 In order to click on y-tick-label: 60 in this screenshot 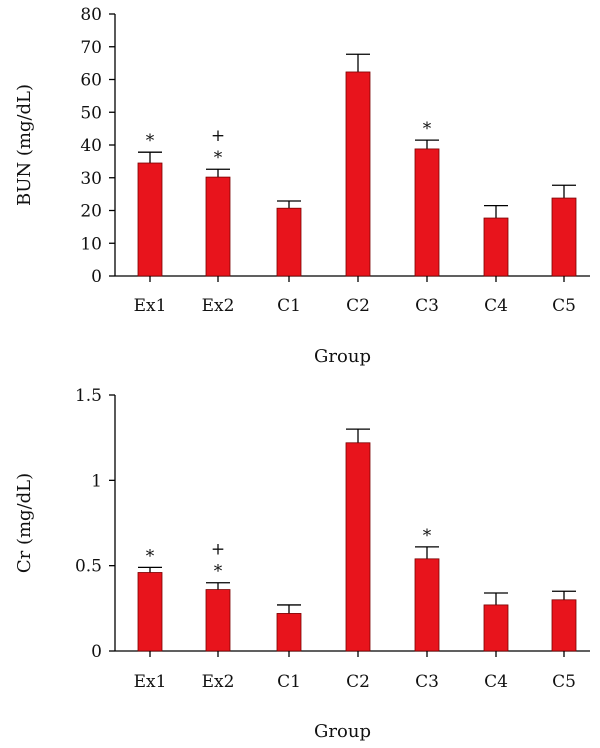, I will do `click(91, 81)`.